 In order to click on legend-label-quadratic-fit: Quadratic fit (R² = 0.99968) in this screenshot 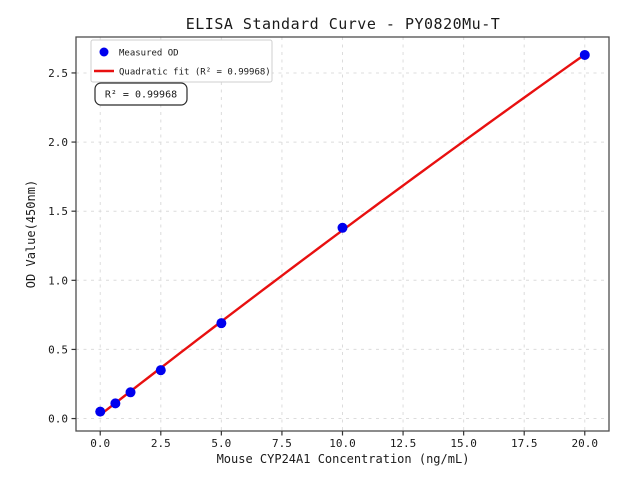, I will do `click(195, 73)`.